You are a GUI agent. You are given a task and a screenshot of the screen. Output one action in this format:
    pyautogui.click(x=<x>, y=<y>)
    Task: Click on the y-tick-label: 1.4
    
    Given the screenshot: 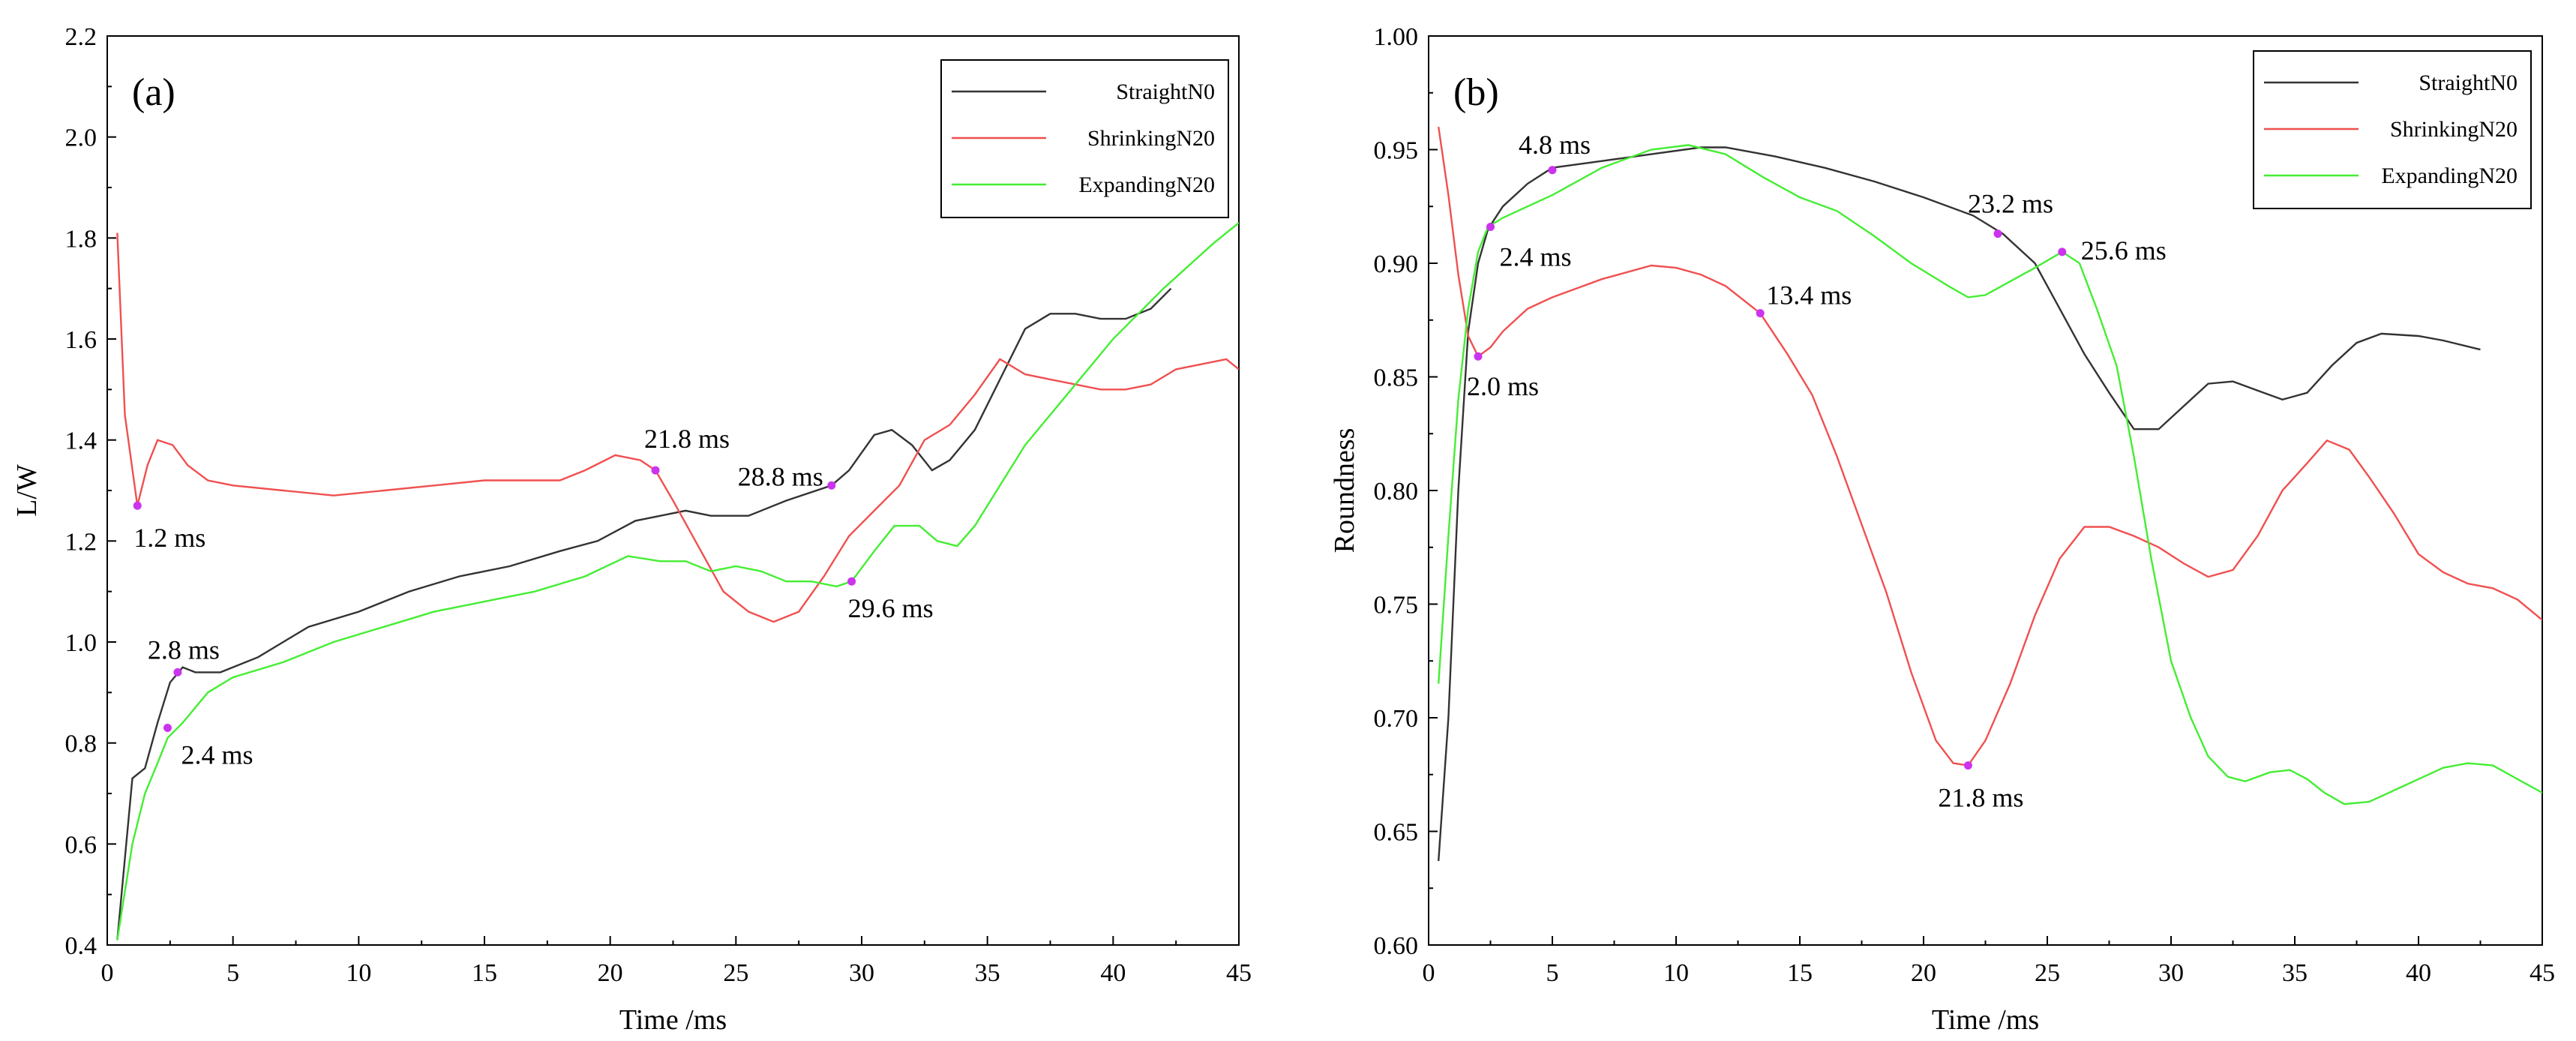 What is the action you would take?
    pyautogui.click(x=81, y=441)
    